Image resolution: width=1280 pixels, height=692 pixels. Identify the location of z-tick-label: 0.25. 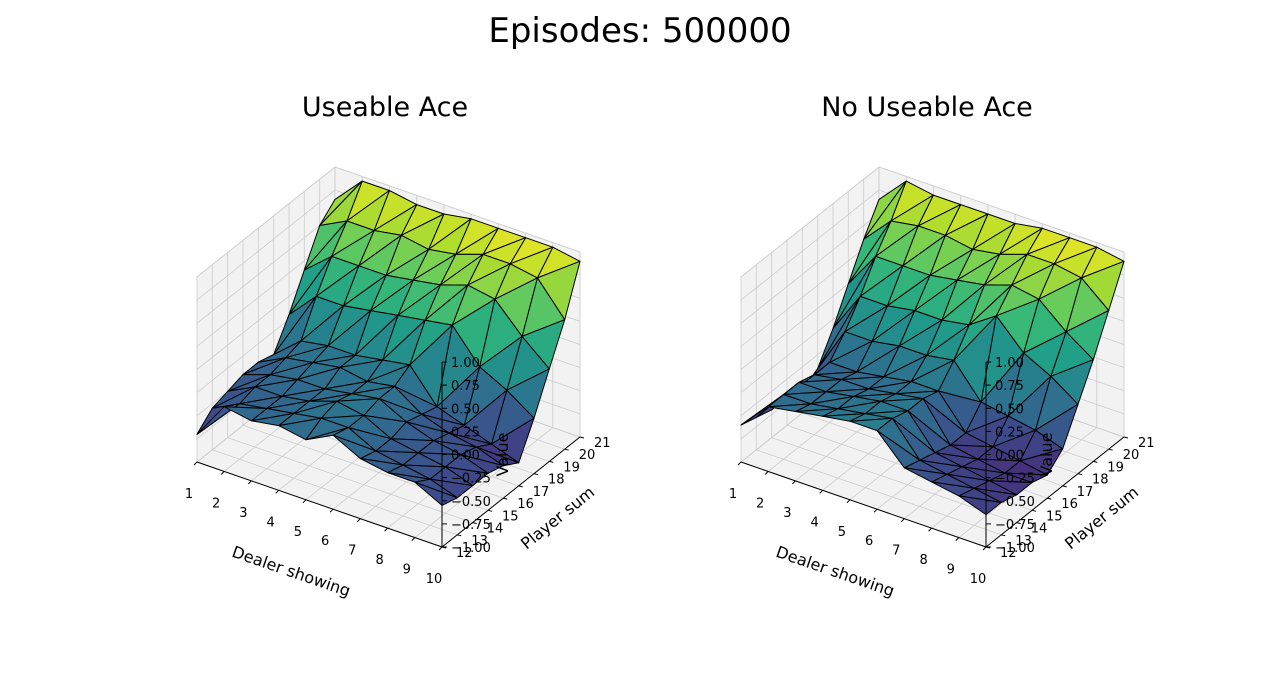
(465, 432).